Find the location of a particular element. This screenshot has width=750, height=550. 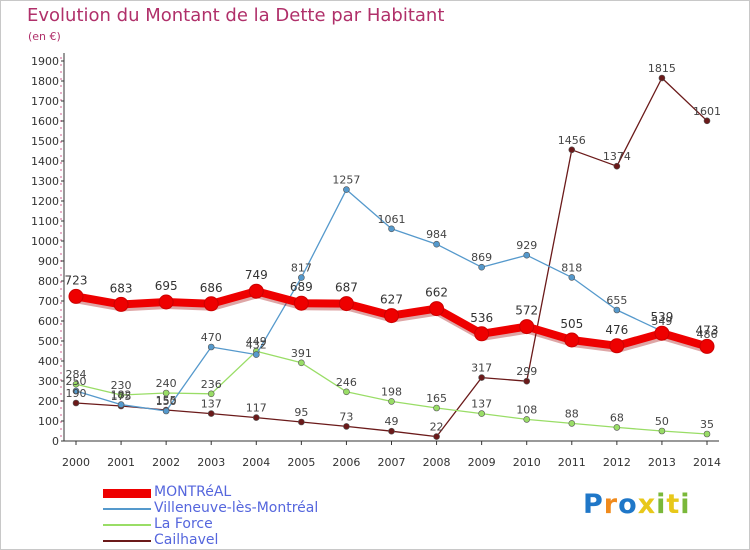

data-label-villeneuve-les-montreal: 432 is located at coordinates (256, 345).